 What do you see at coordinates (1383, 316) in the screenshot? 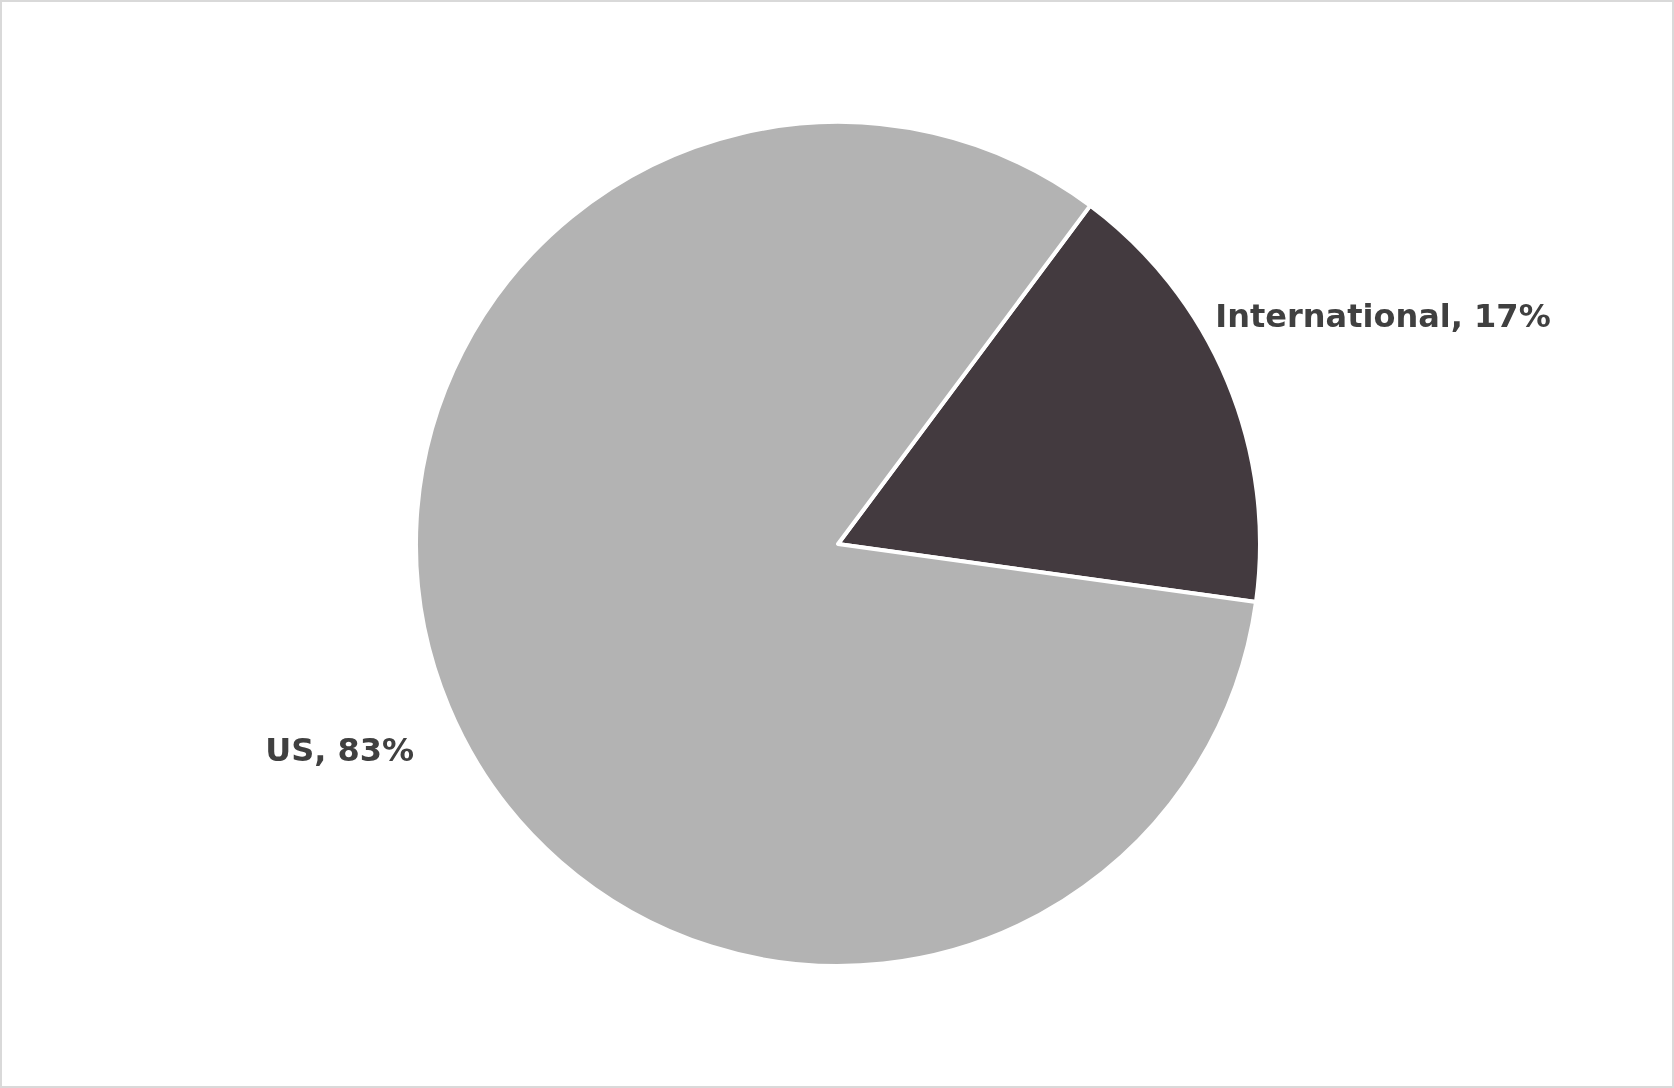
I see `slice-label: International, 17%` at bounding box center [1383, 316].